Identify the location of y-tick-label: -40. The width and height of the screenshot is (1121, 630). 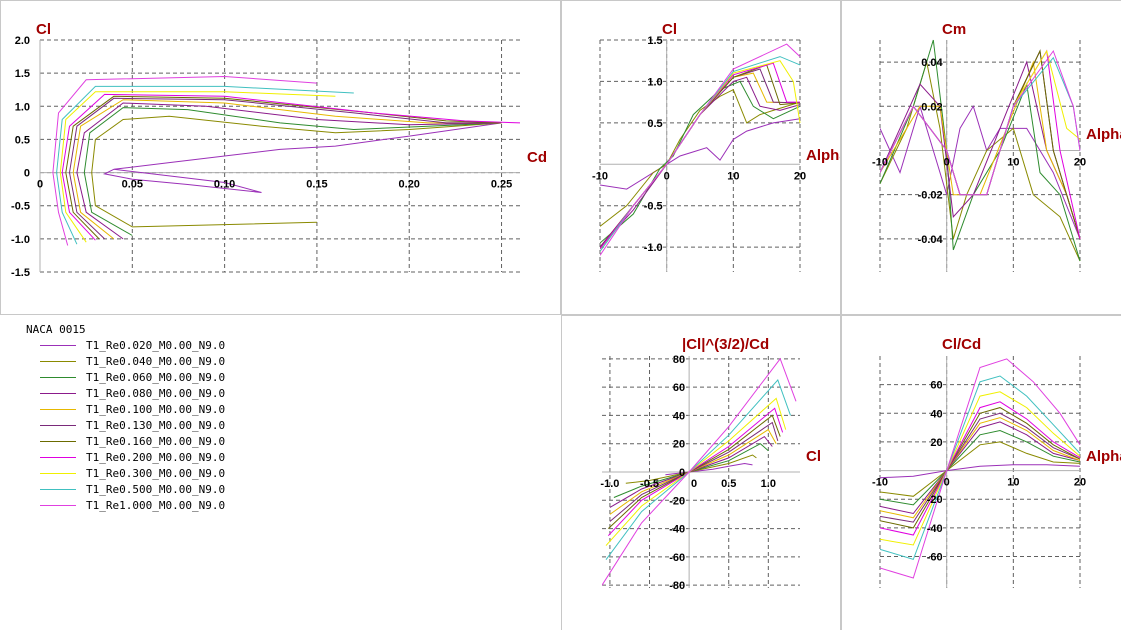
(677, 530).